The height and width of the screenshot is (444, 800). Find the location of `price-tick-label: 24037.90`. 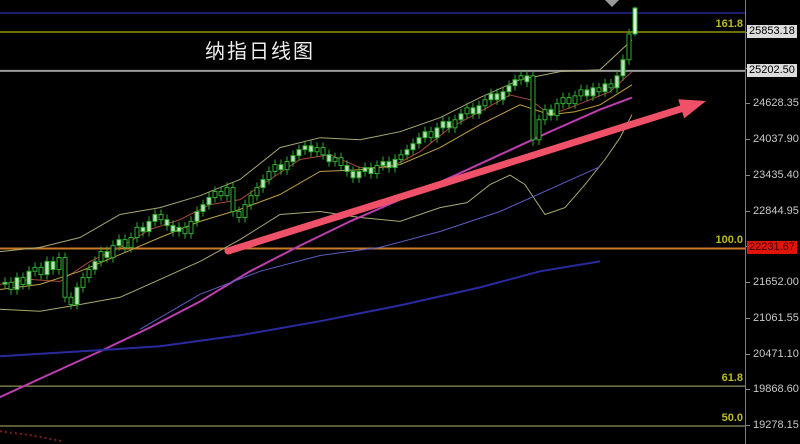

price-tick-label: 24037.90 is located at coordinates (776, 139).